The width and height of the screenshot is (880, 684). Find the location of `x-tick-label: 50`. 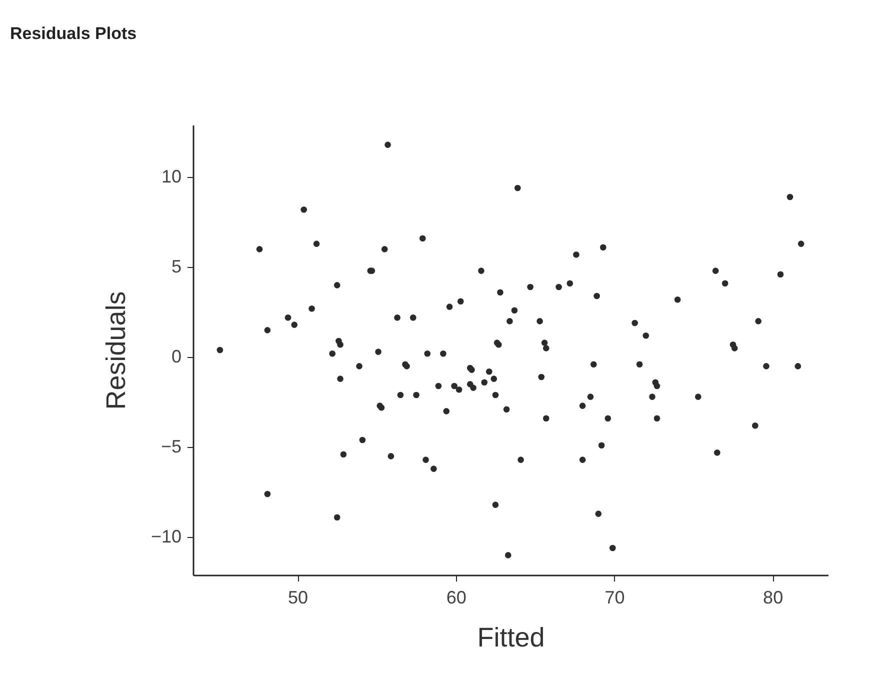

x-tick-label: 50 is located at coordinates (298, 598).